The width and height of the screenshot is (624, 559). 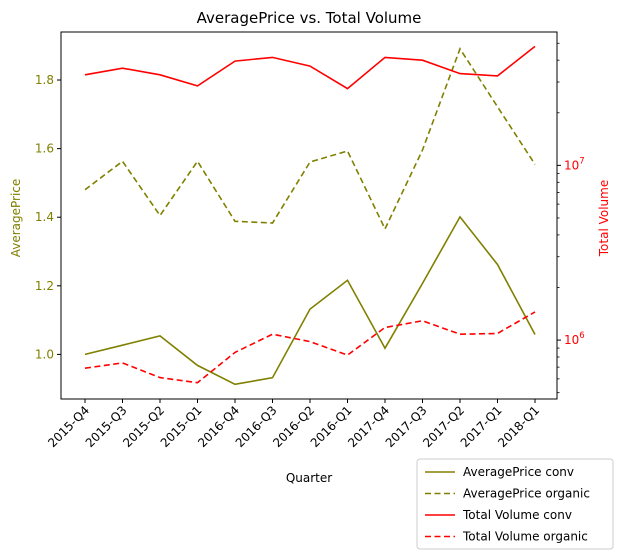 I want to click on y-tick-label-left: 1.2, so click(x=44, y=286).